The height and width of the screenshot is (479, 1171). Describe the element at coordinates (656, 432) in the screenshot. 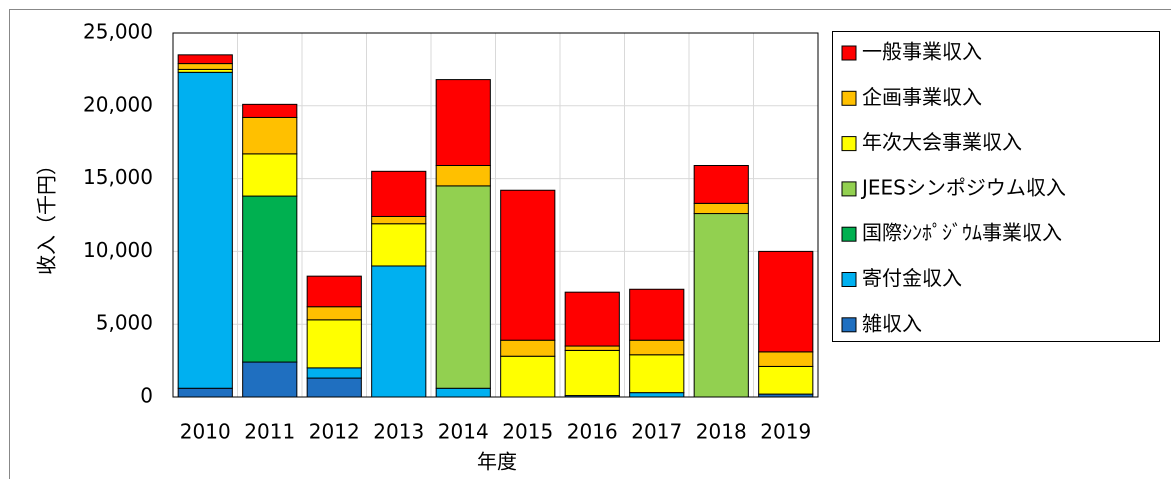

I see `x-tick-label: 2017` at that location.